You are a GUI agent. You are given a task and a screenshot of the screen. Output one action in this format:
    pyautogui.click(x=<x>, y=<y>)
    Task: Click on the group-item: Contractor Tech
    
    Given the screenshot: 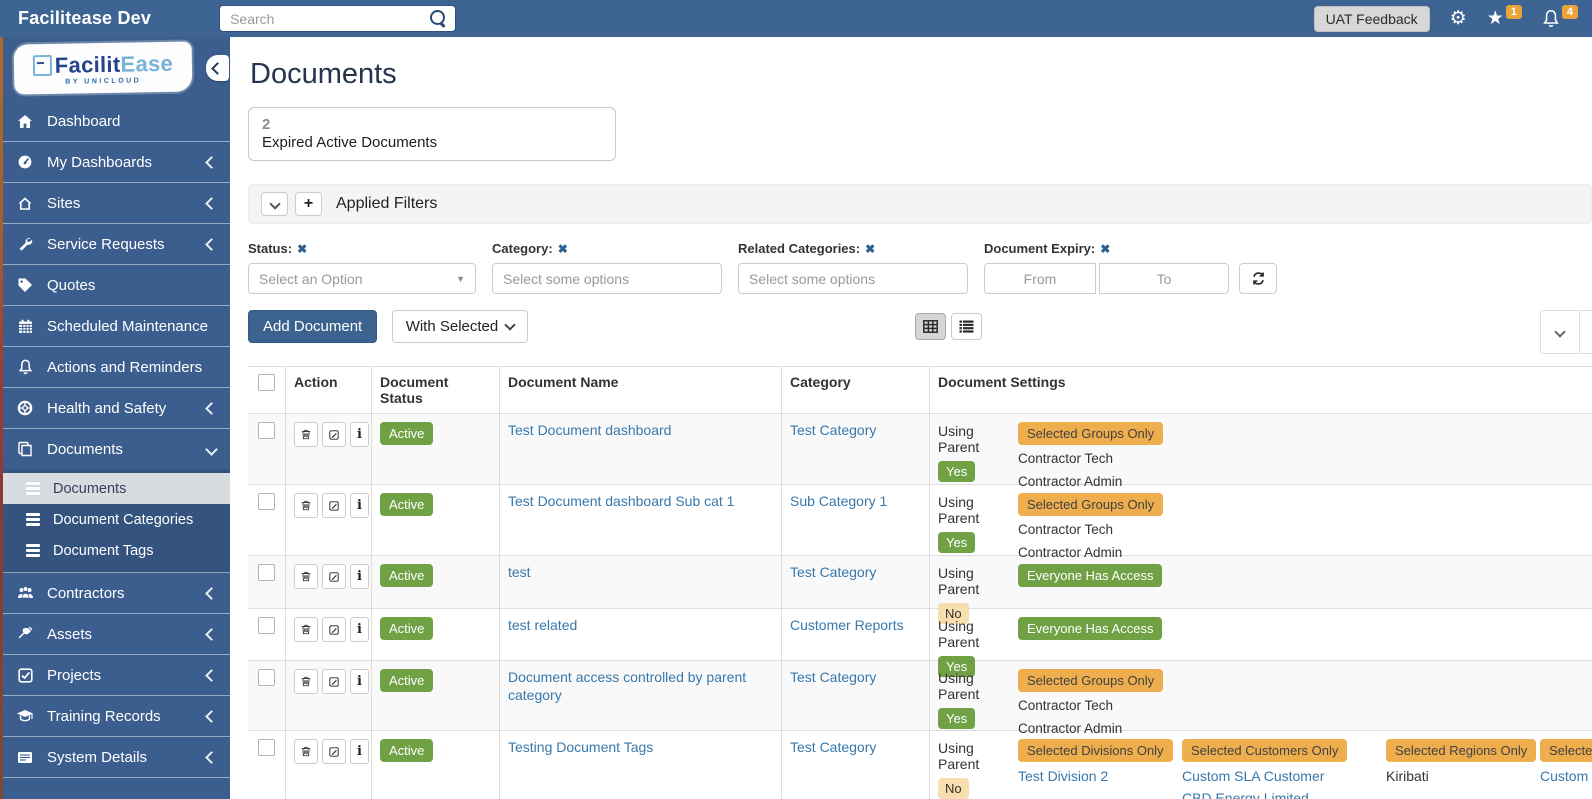 What is the action you would take?
    pyautogui.click(x=1066, y=458)
    